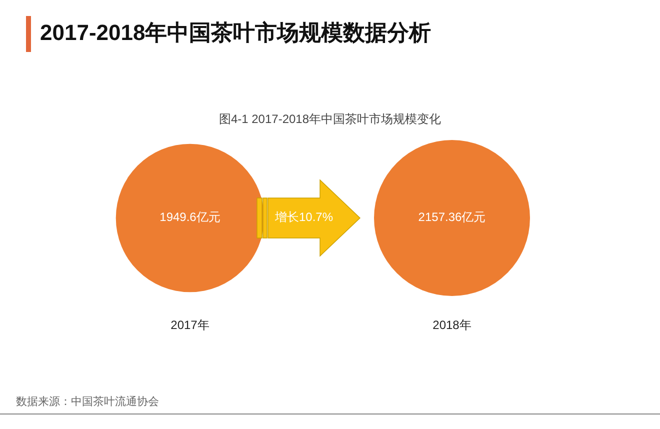  Describe the element at coordinates (236, 32) in the screenshot. I see `text: 2017-2018年中国茶叶市场规模数据分析` at that location.